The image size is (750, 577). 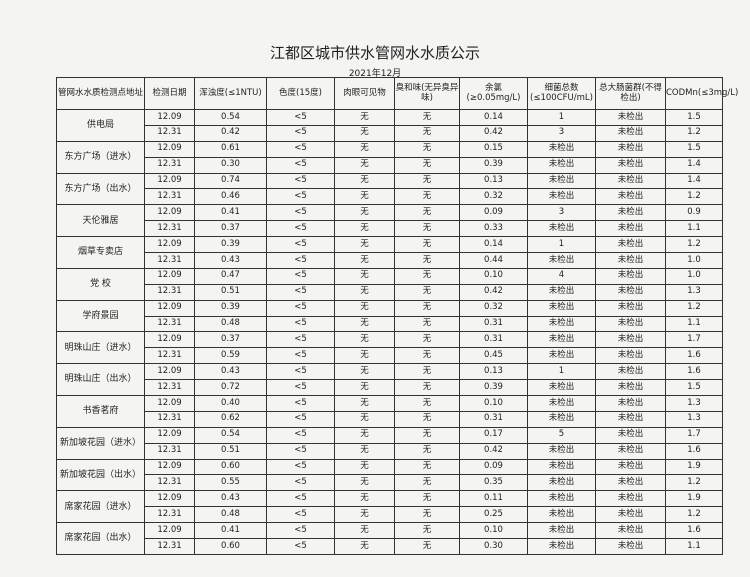 What do you see at coordinates (100, 189) in the screenshot?
I see `site-name: 东方广场（出水）` at bounding box center [100, 189].